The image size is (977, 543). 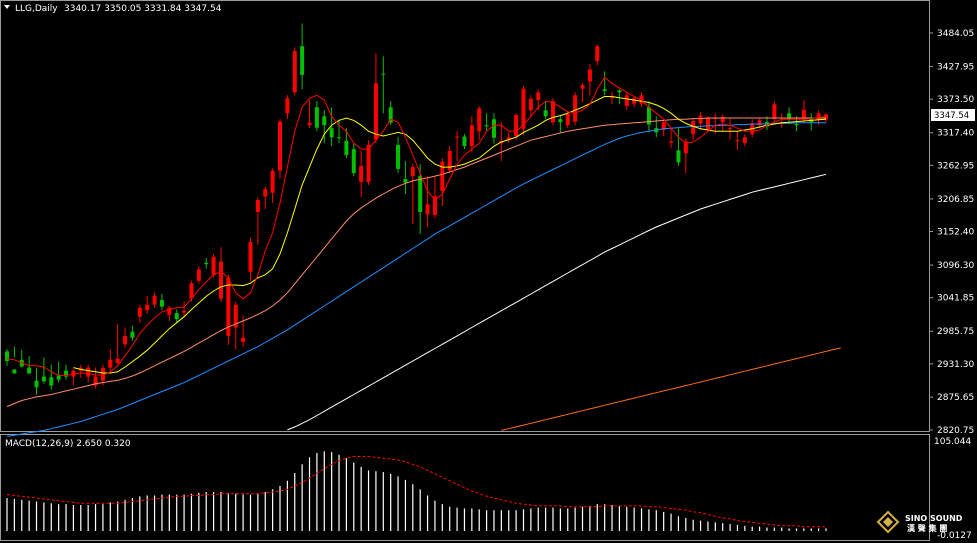 I want to click on y-tick-label: 3262.95, so click(x=955, y=166).